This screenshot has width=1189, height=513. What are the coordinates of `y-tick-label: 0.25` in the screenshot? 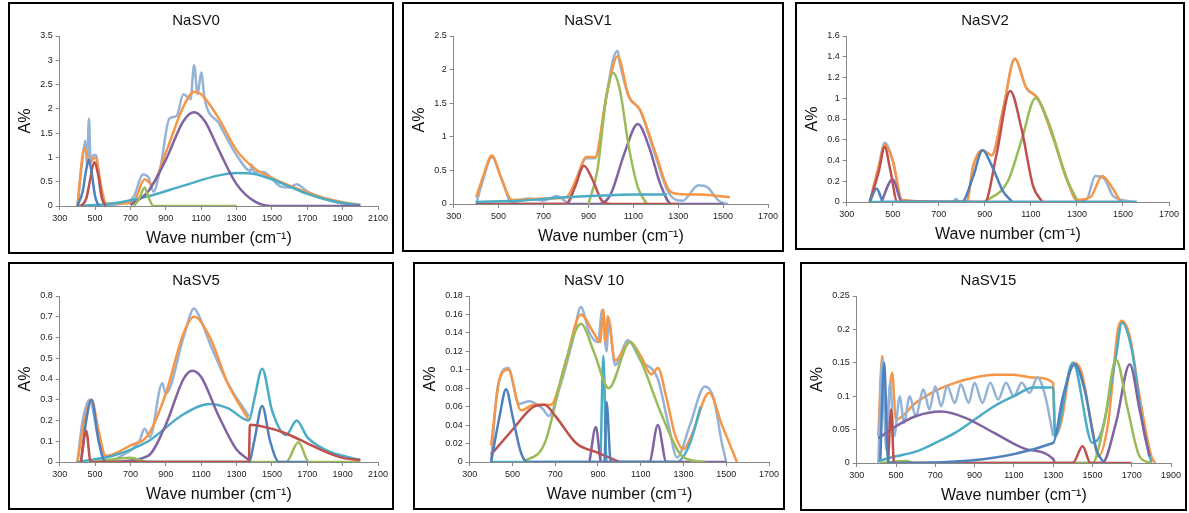 It's located at (841, 295).